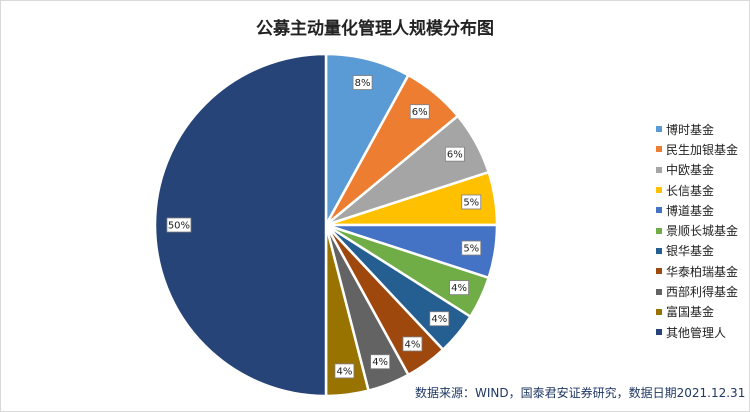  I want to click on legend-item: 华泰柏瑞基金, so click(697, 271).